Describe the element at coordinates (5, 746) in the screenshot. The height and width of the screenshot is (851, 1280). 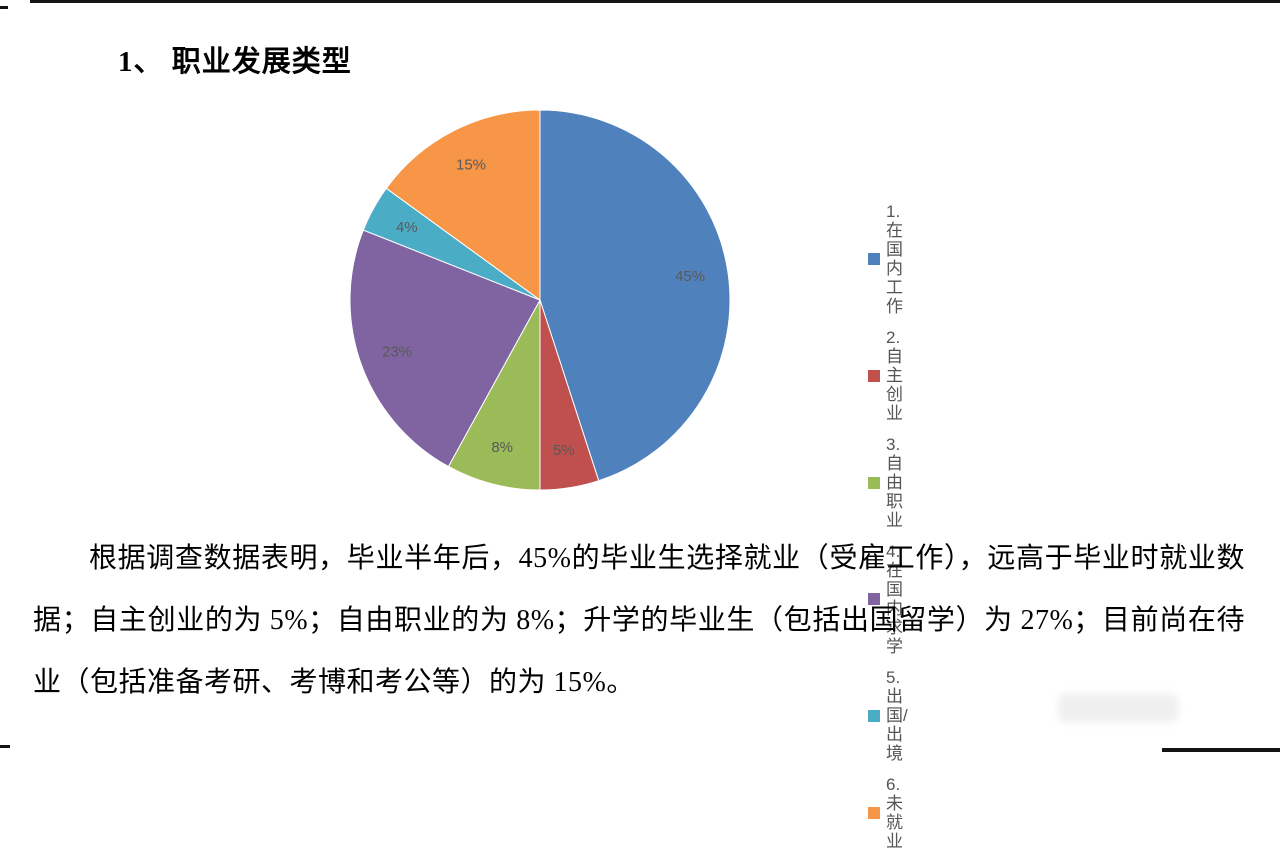
I see `page-corner-mark-bottom-left` at that location.